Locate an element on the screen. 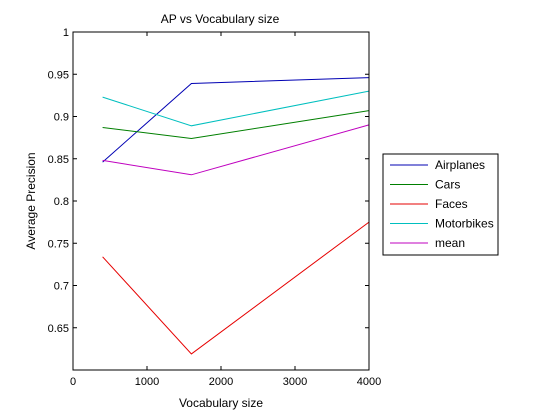 The image size is (560, 420). x-tick-label: 2000 is located at coordinates (221, 382).